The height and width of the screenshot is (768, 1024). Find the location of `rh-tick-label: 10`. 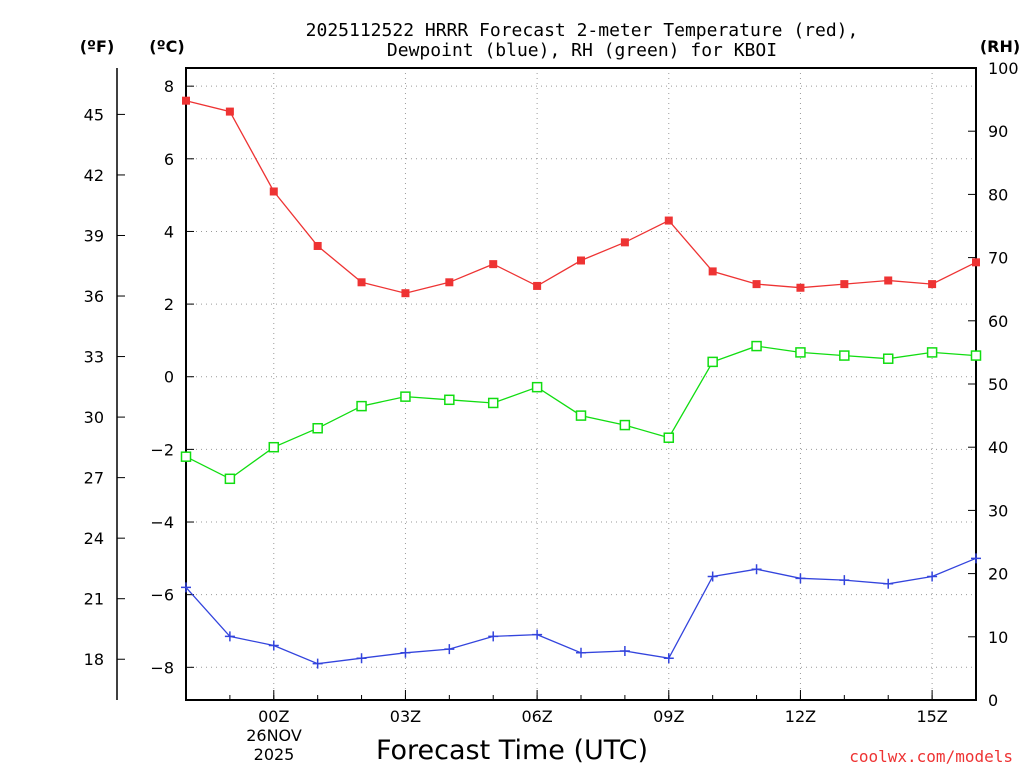

rh-tick-label: 10 is located at coordinates (998, 637).